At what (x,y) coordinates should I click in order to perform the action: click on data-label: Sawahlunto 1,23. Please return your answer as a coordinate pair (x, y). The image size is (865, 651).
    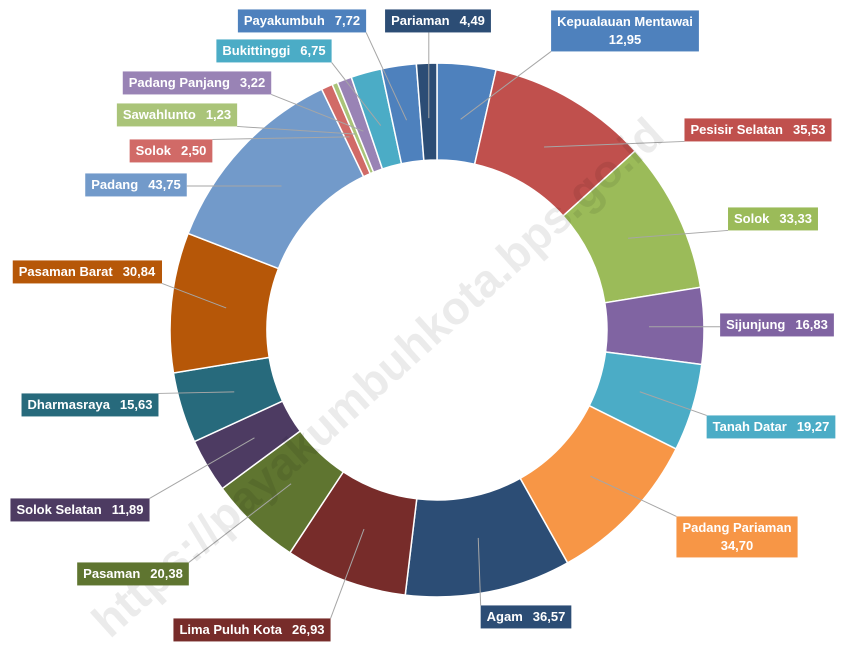
    Looking at the image, I should click on (177, 115).